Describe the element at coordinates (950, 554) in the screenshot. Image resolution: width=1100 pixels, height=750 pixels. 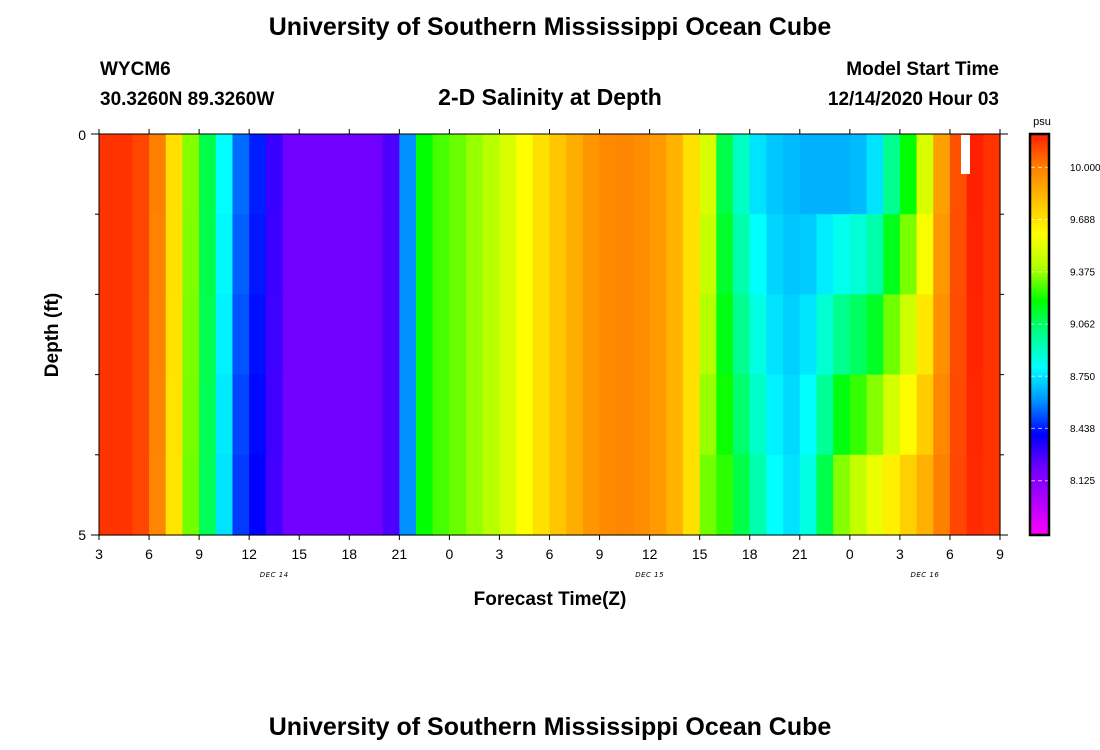
I see `x-tick-label: 6` at that location.